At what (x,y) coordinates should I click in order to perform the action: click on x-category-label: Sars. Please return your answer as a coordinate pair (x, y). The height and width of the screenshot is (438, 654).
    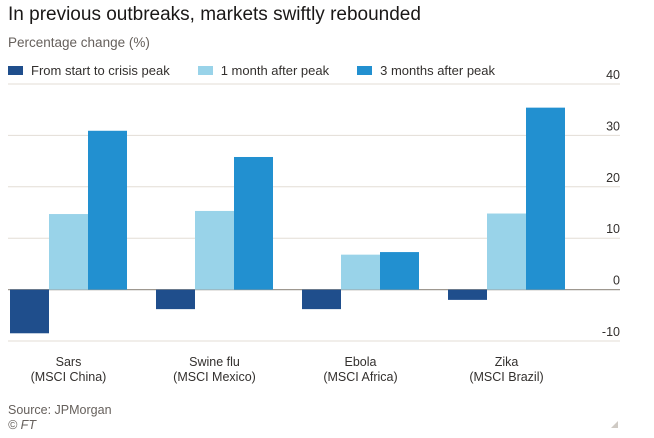
    Looking at the image, I should click on (69, 362).